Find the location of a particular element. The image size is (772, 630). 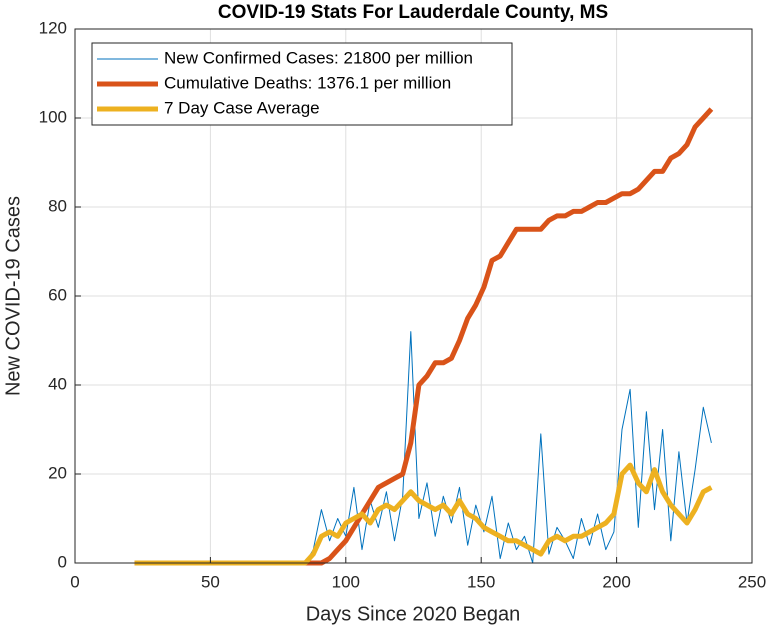

legend-label: 7 Day Case Average is located at coordinates (242, 107).